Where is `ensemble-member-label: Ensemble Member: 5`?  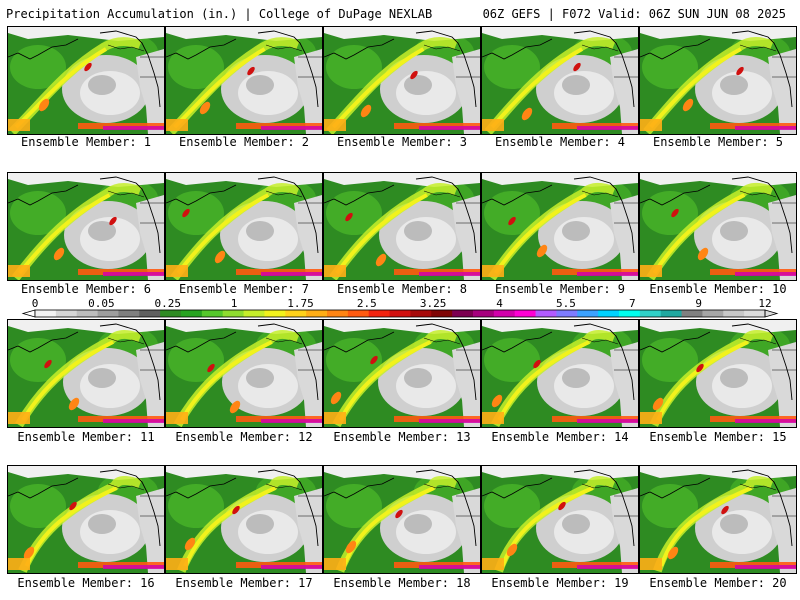
ensemble-member-label: Ensemble Member: 5 is located at coordinates (718, 142).